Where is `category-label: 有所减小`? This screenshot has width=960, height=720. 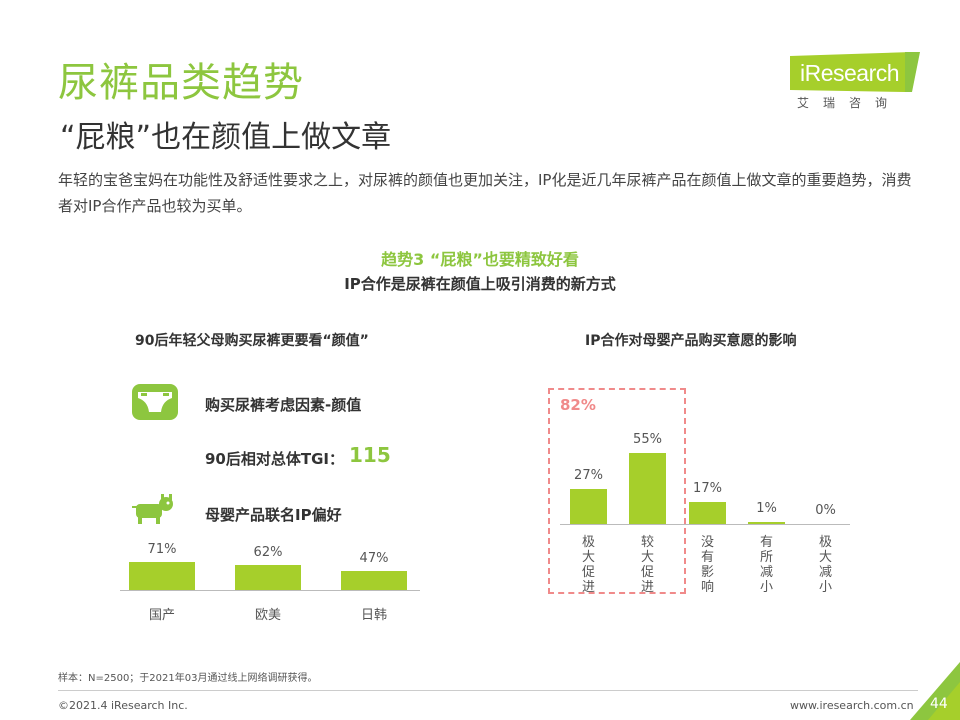 category-label: 有所减小 is located at coordinates (766, 565).